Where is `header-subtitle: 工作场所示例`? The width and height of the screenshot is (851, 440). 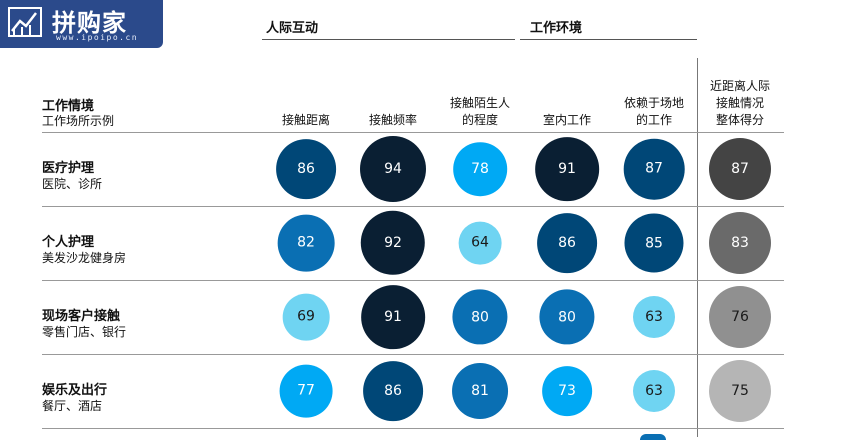 header-subtitle: 工作场所示例 is located at coordinates (78, 121).